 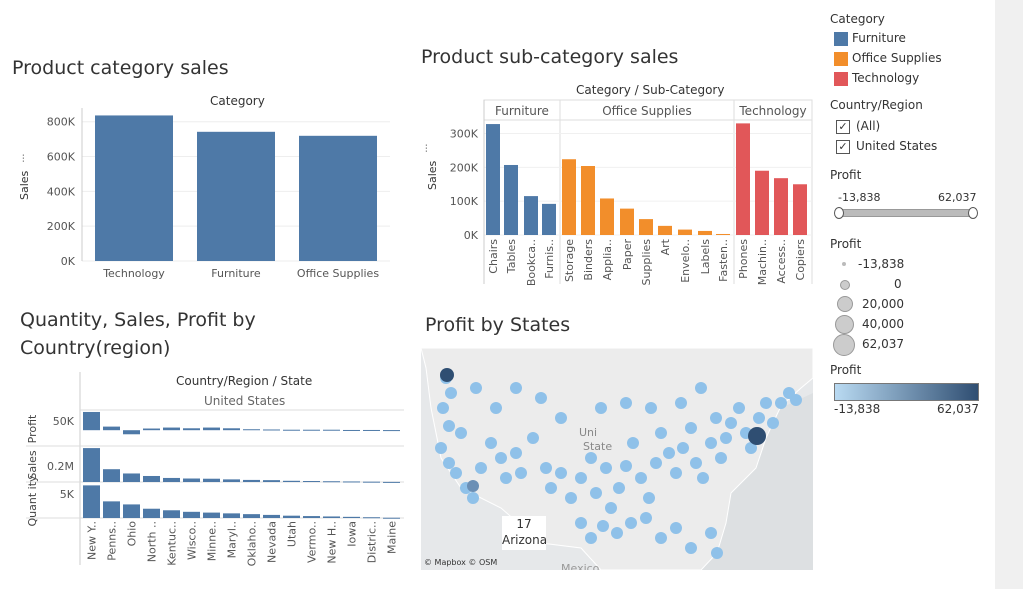 I want to click on chart2-sort-icon: ⫶, so click(x=426, y=149).